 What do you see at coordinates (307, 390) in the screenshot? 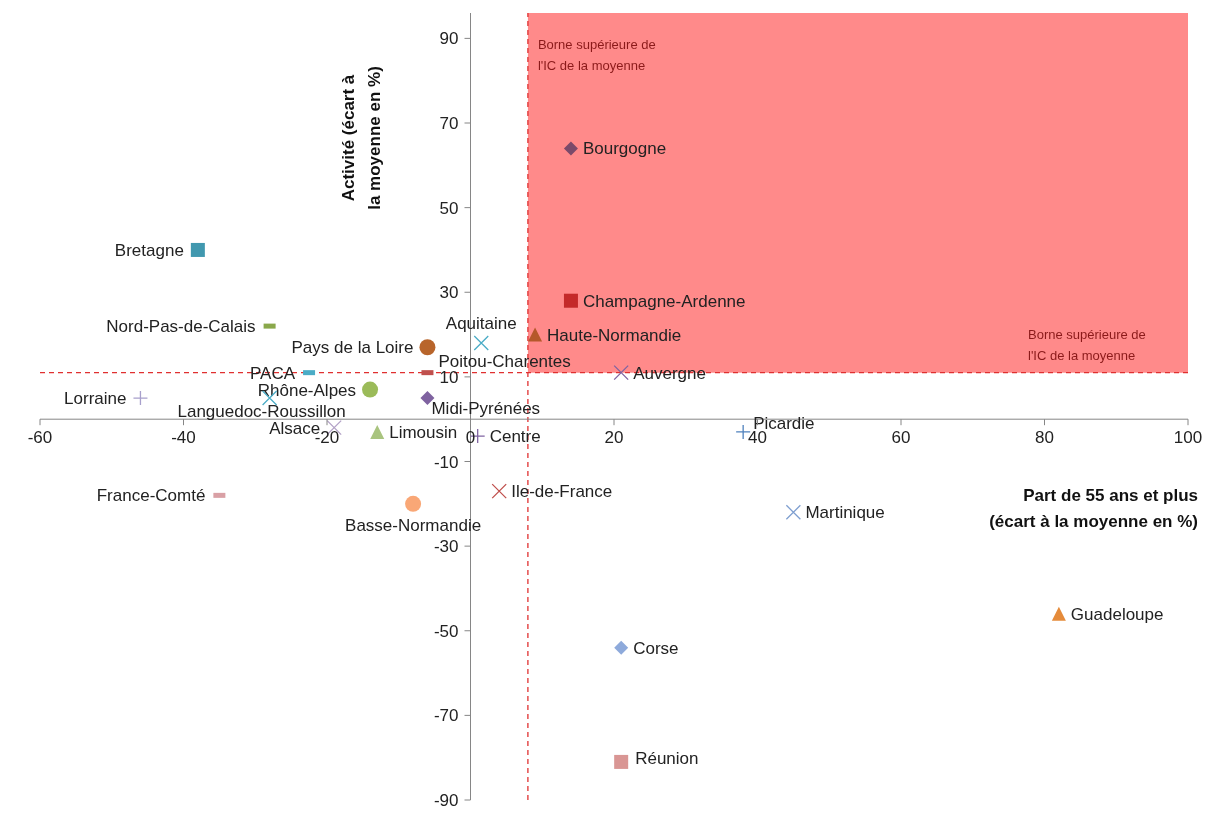
I see `series-label: Rhône-Alpes` at bounding box center [307, 390].